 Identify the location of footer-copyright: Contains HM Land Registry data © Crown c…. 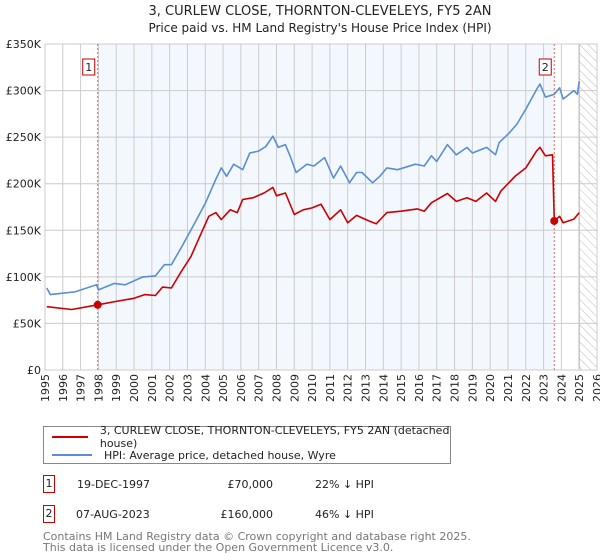
(257, 536).